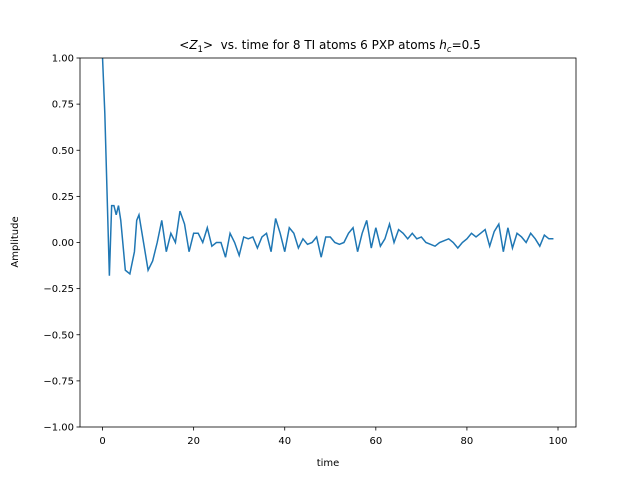 The image size is (640, 480). What do you see at coordinates (284, 441) in the screenshot?
I see `x-tick-label: 40` at bounding box center [284, 441].